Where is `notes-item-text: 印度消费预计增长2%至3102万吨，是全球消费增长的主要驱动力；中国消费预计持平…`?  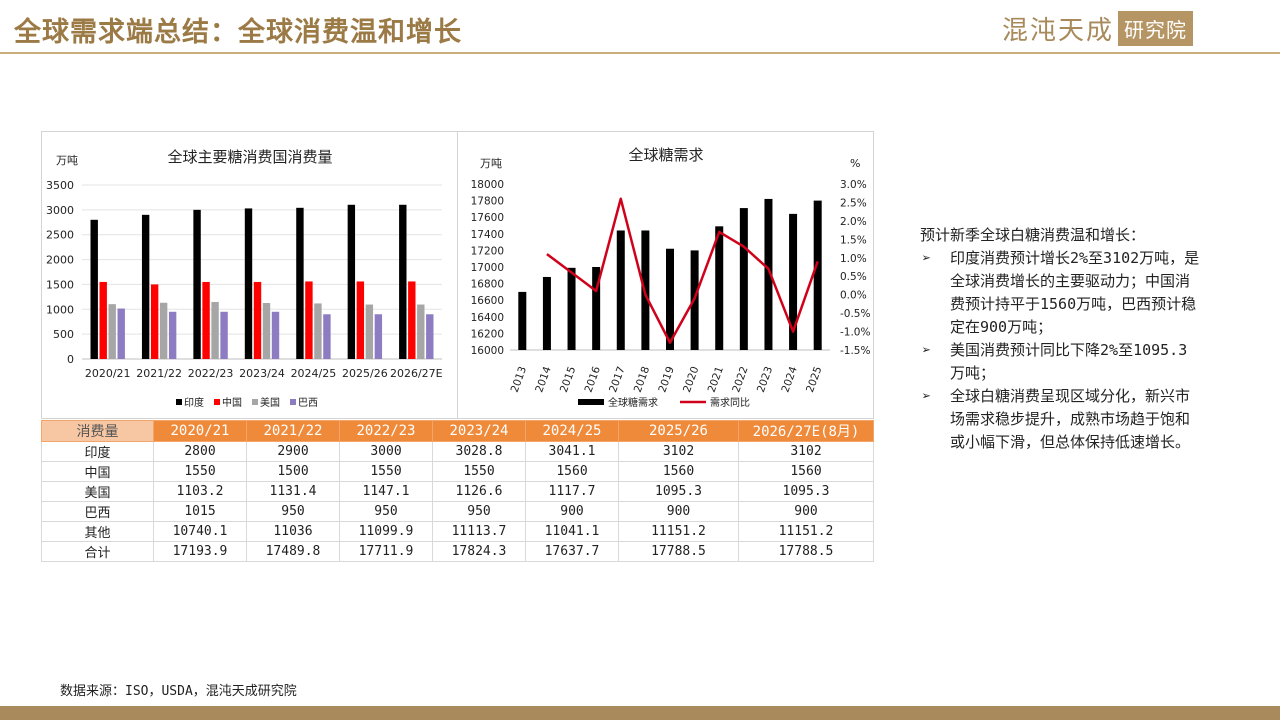 notes-item-text: 印度消费预计增长2%至3102万吨，是全球消费增长的主要驱动力；中国消费预计持平… is located at coordinates (1075, 292).